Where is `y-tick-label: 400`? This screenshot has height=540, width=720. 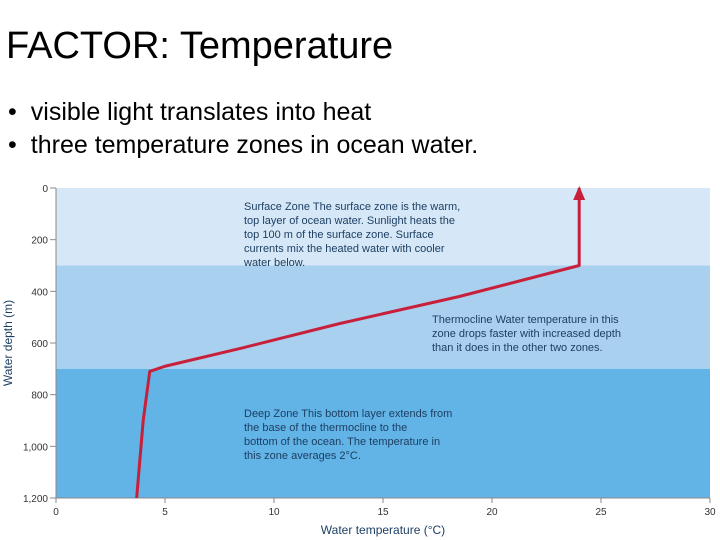 y-tick-label: 400 is located at coordinates (39, 292).